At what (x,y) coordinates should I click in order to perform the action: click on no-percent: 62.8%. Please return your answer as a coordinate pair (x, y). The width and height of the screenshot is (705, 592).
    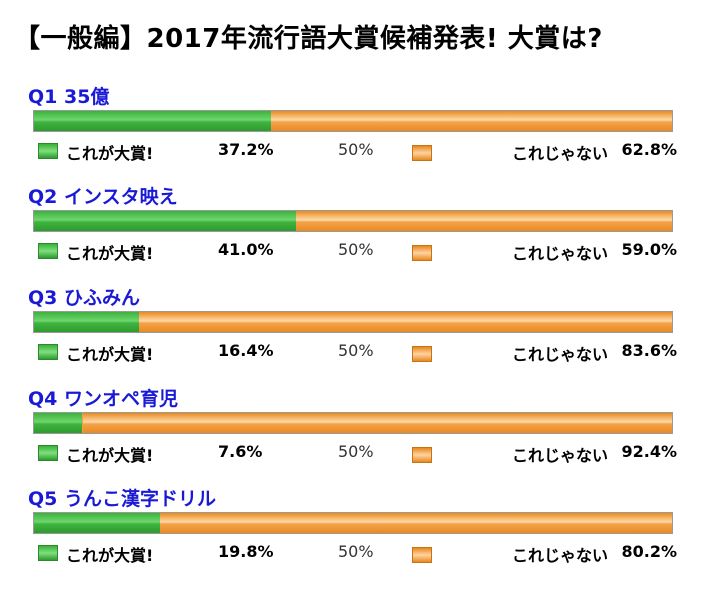
    Looking at the image, I should click on (649, 149).